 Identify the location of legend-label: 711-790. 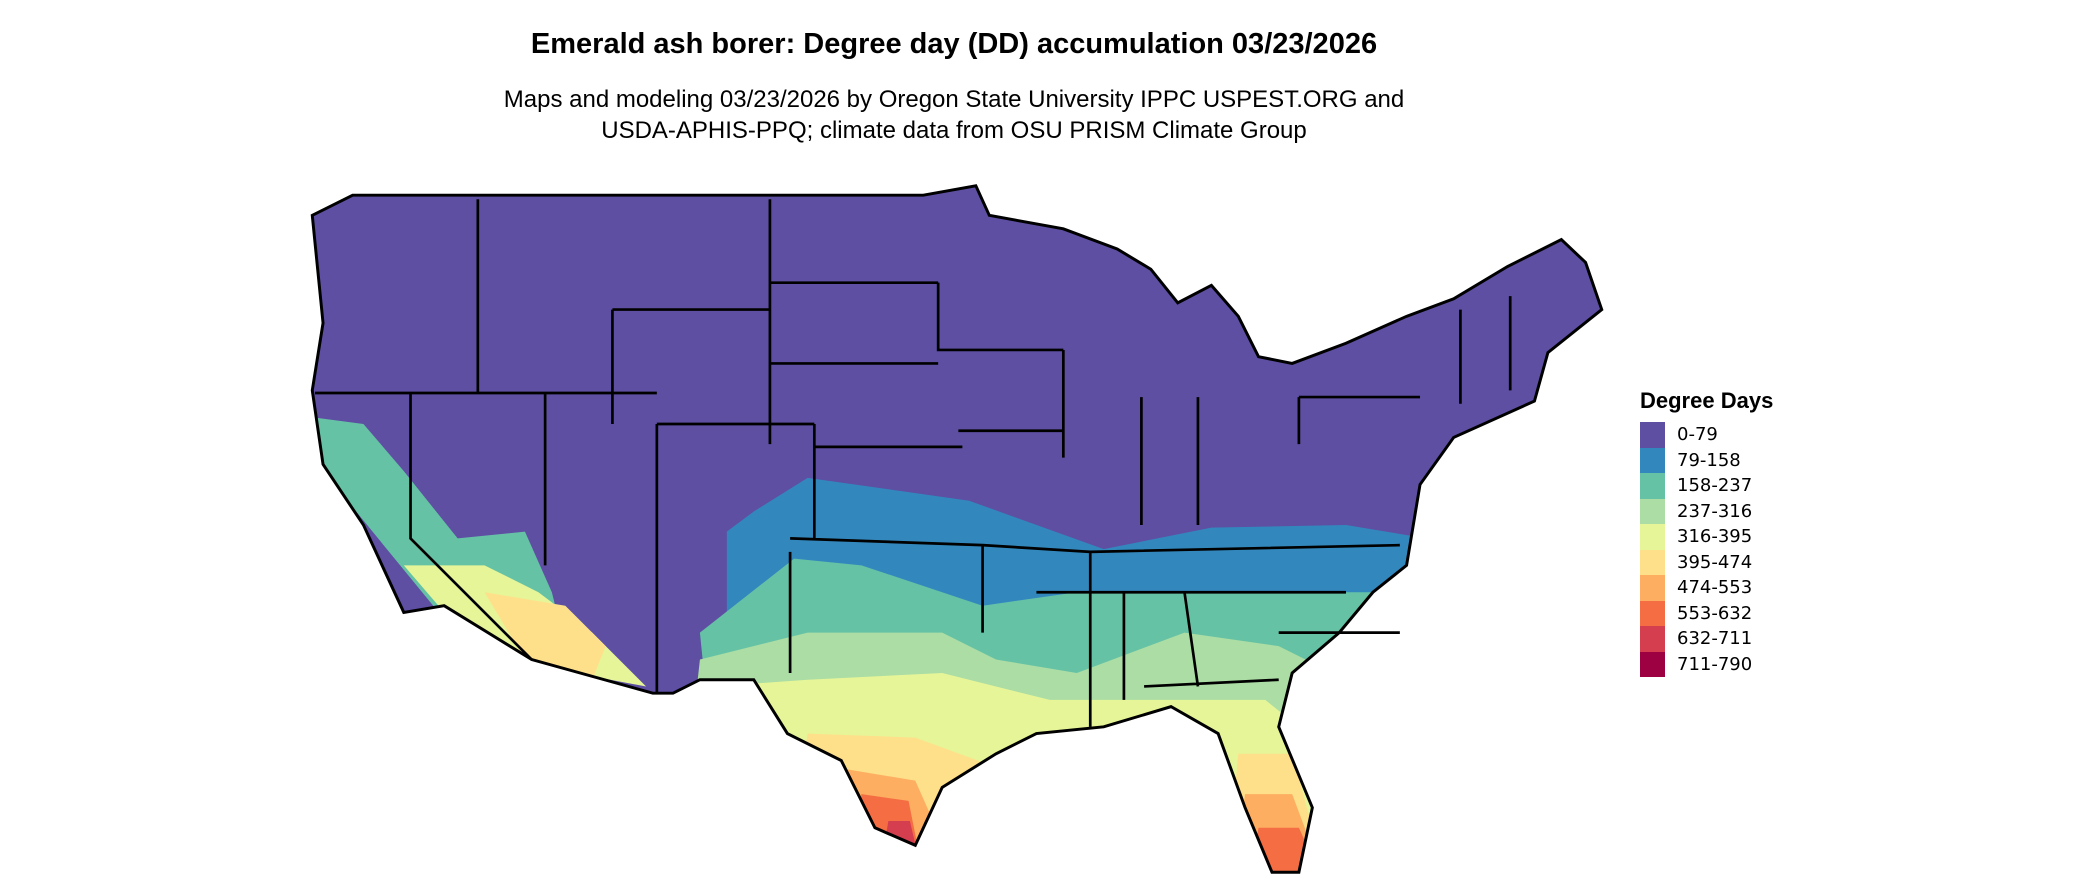
(1715, 664).